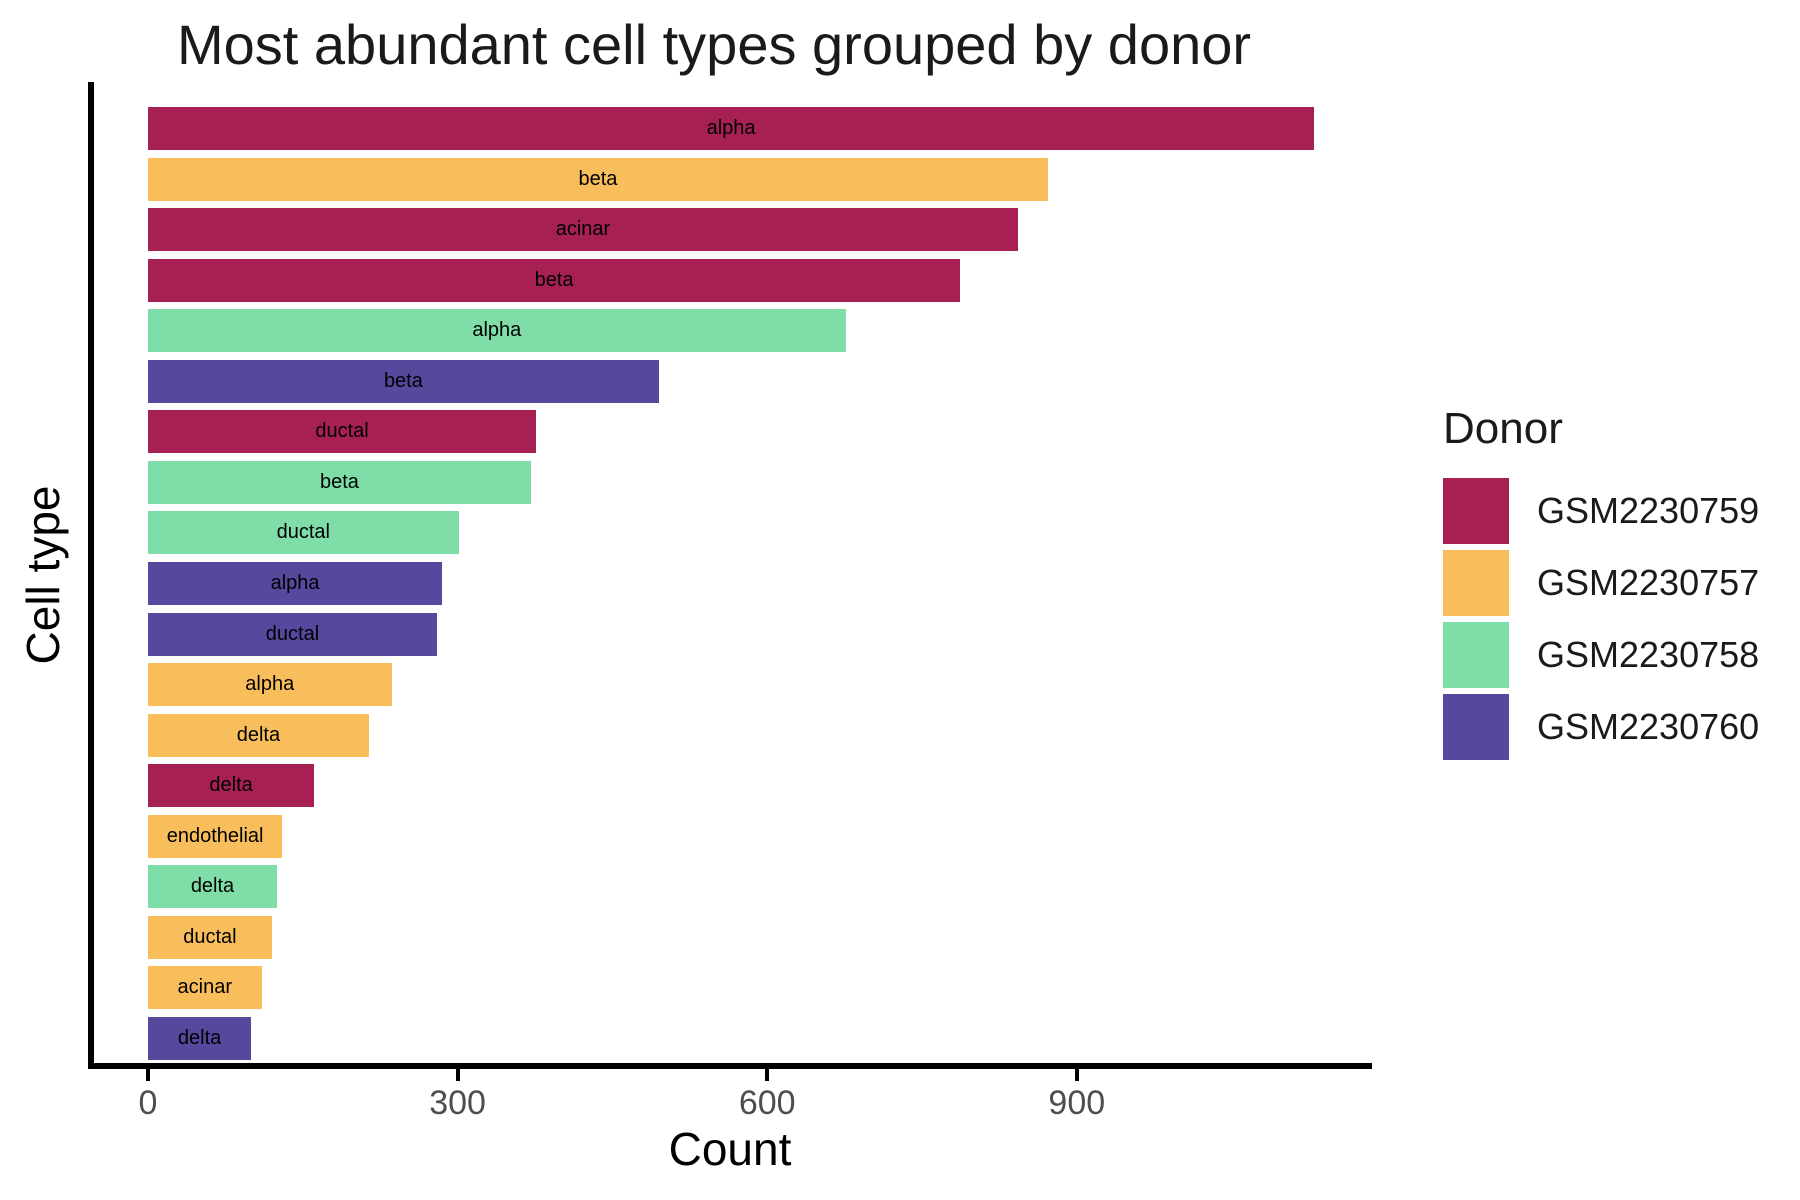 Image resolution: width=1800 pixels, height=1200 pixels. What do you see at coordinates (457, 1103) in the screenshot?
I see `x-tick-label: 300` at bounding box center [457, 1103].